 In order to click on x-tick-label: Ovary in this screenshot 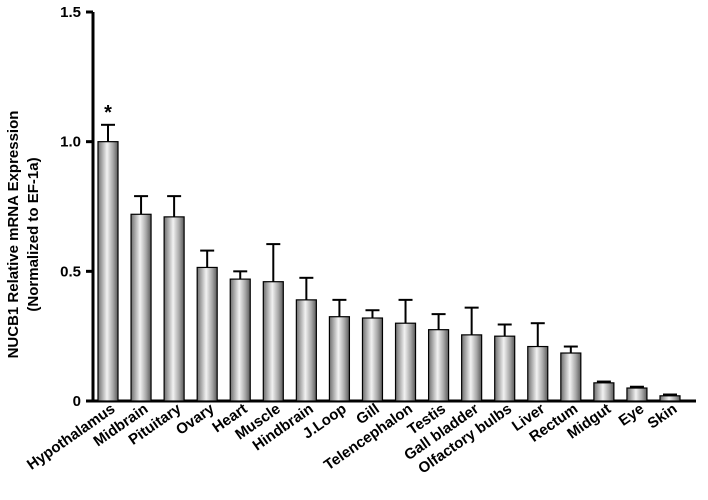, I will do `click(195, 419)`.